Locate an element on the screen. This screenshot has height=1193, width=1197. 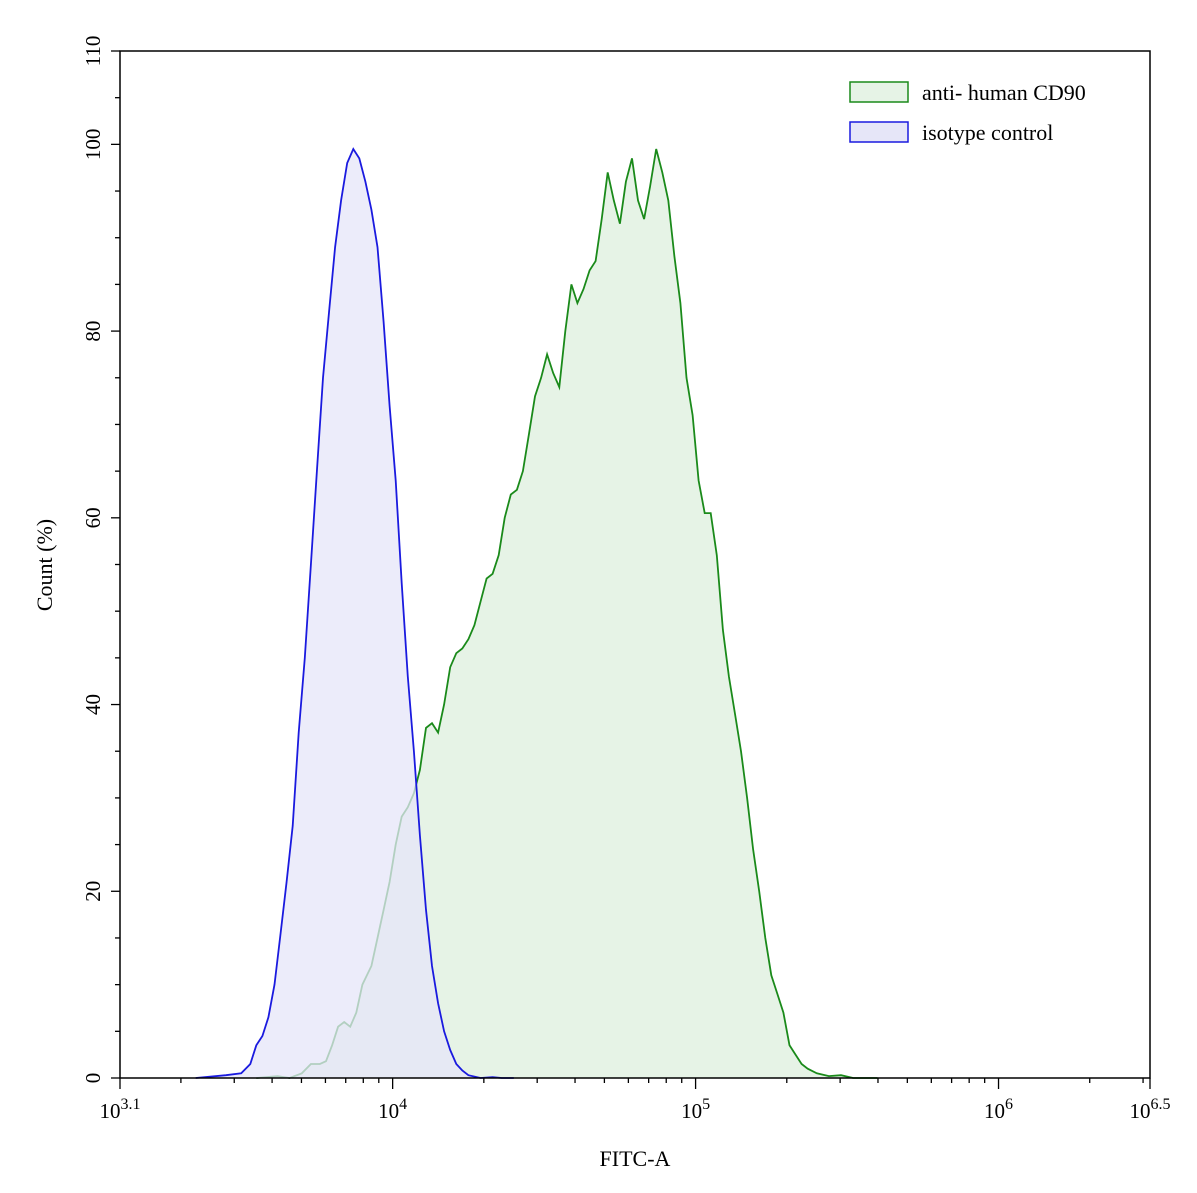
y-tick-label: 80 is located at coordinates (93, 331).